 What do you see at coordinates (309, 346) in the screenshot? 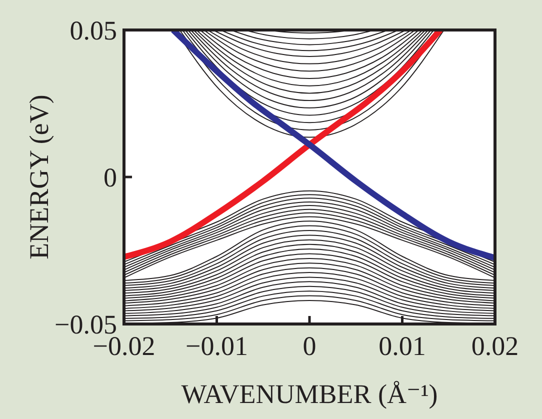
I see `x-tick-label: 0` at bounding box center [309, 346].